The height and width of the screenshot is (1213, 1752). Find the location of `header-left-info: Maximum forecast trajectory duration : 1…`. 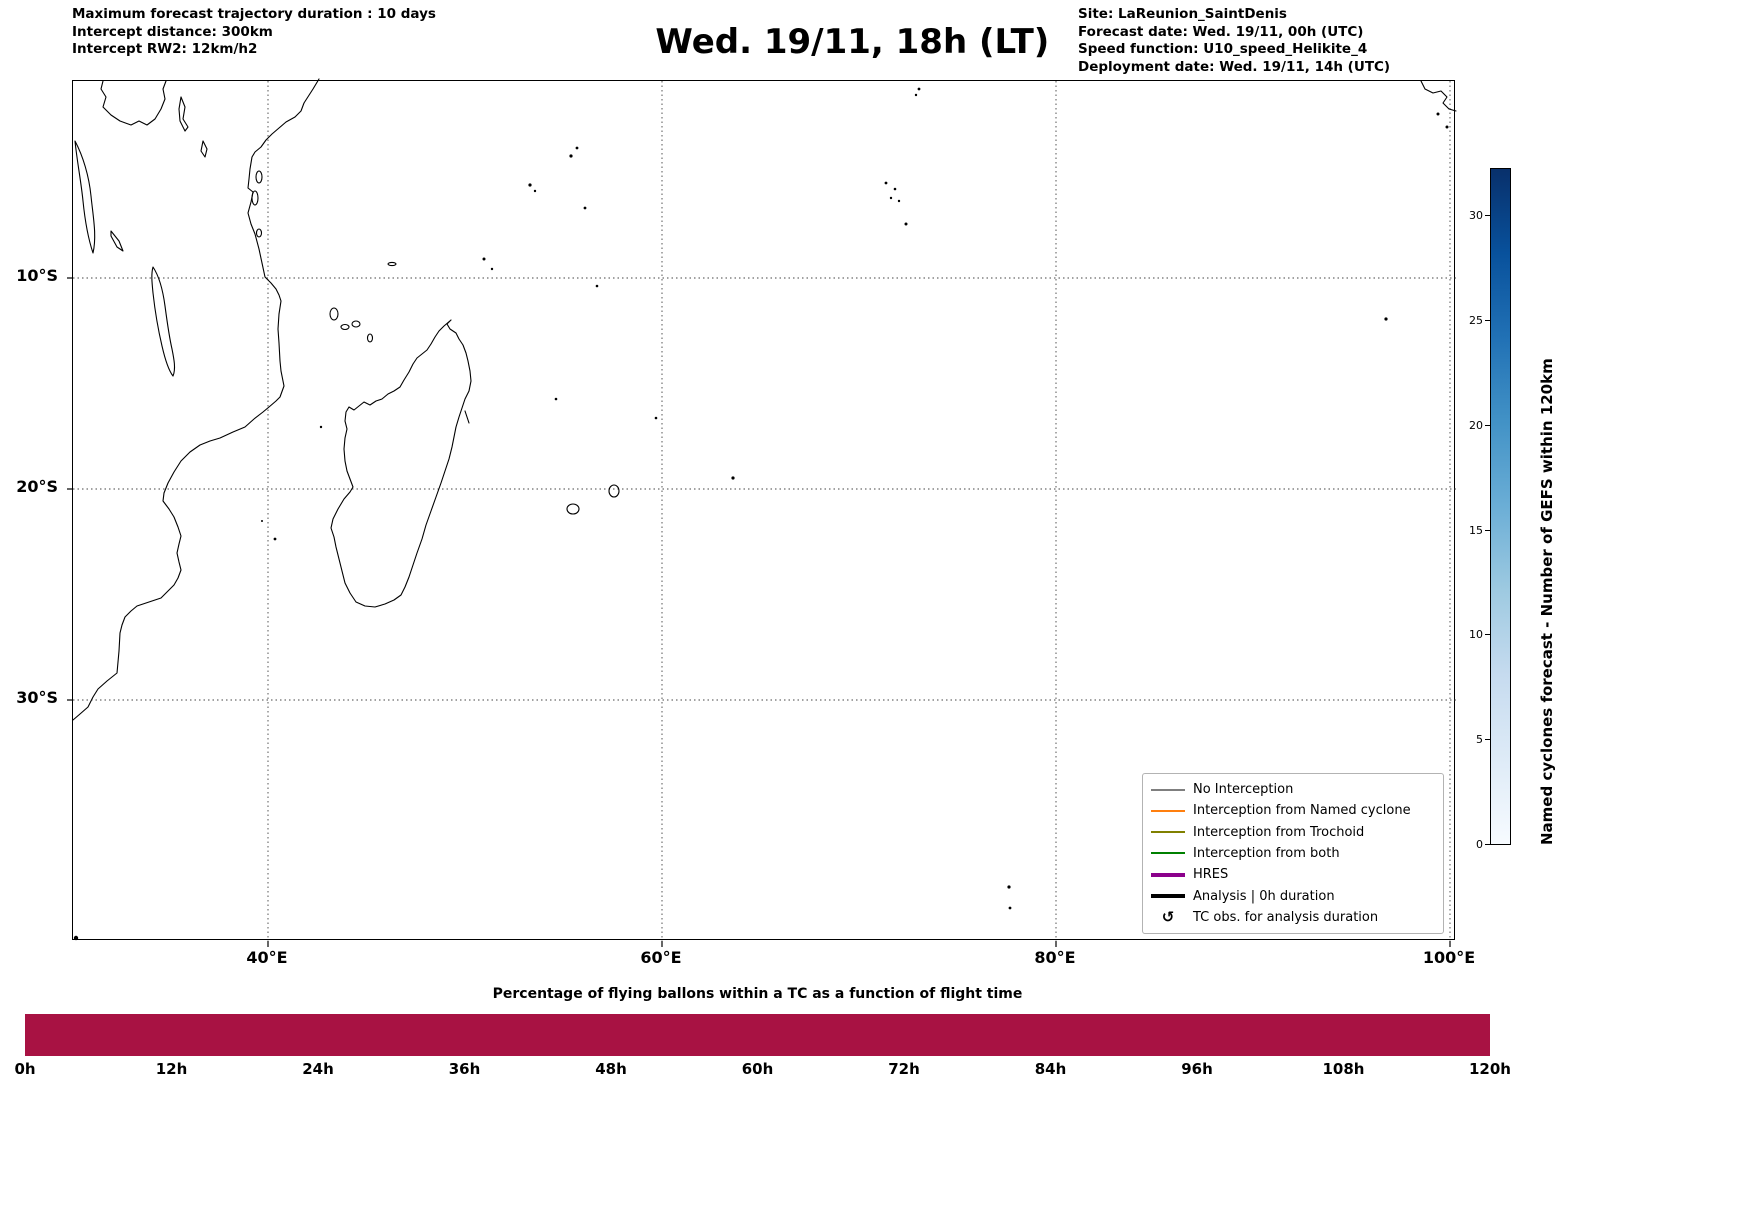

header-left-info: Maximum forecast trajectory duration : 1… is located at coordinates (254, 32).